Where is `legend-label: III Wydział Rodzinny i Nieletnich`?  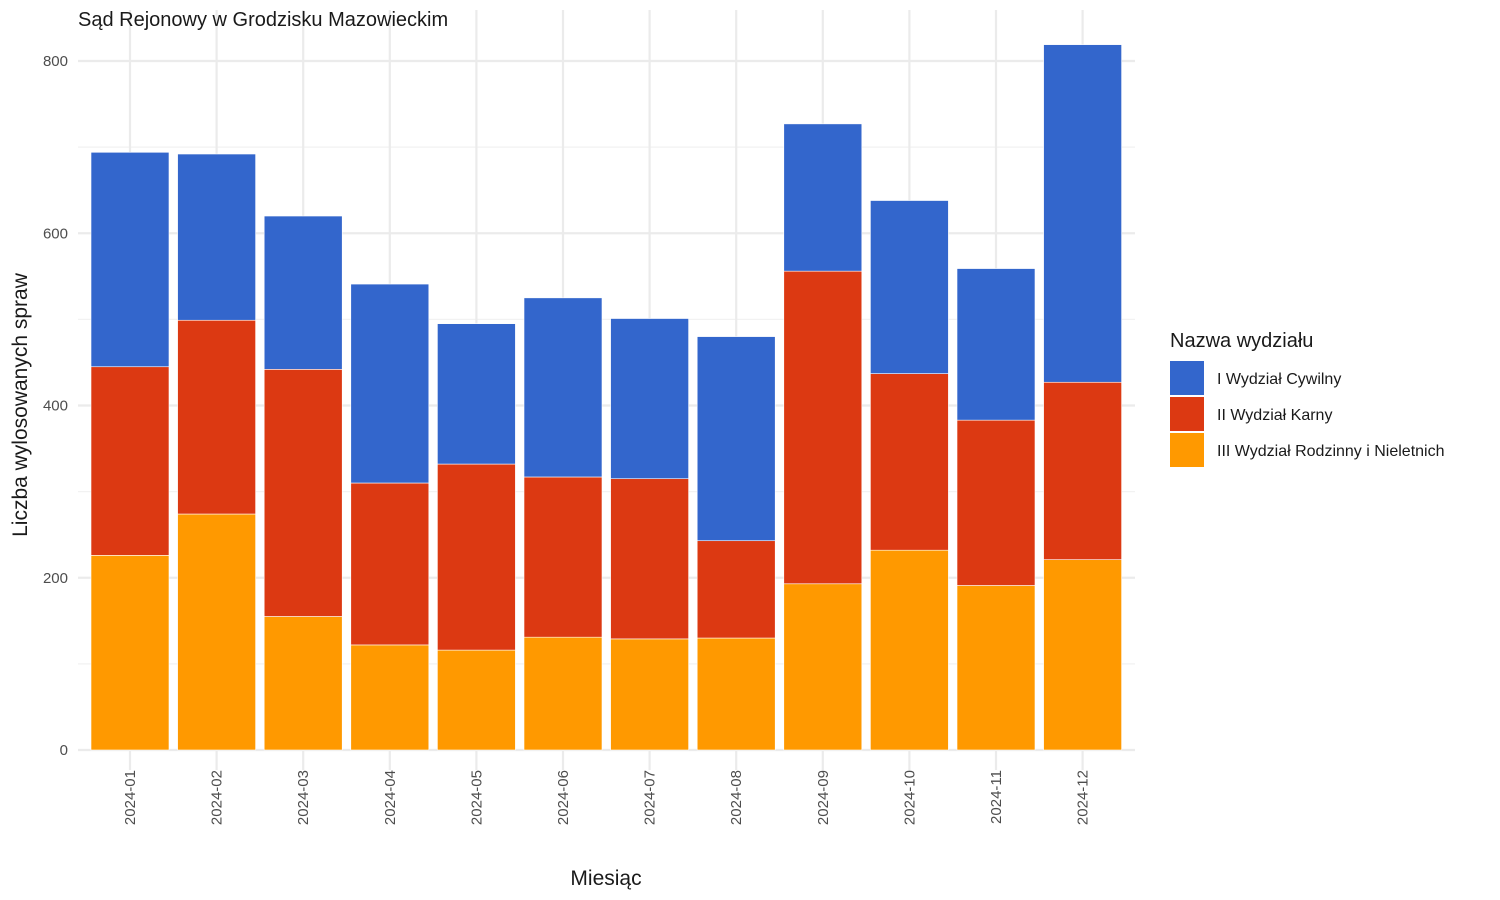
legend-label: III Wydział Rodzinny i Nieletnich is located at coordinates (1331, 451).